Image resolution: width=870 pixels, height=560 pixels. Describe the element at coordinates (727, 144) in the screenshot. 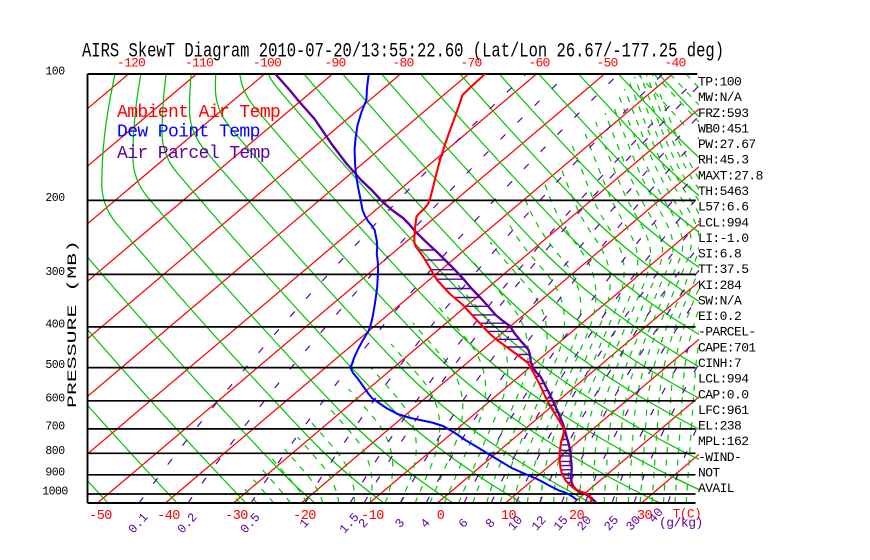

I see `svg-text: PW:27.67` at that location.